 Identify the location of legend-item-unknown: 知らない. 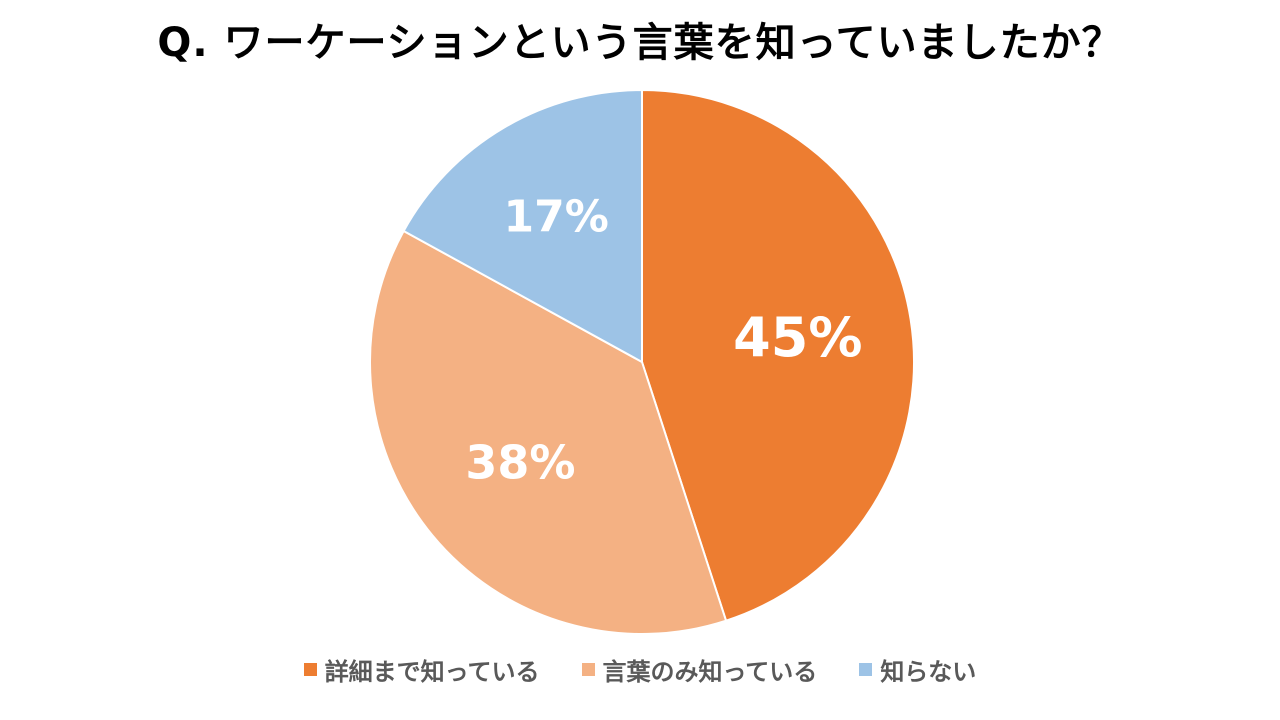
(917, 669).